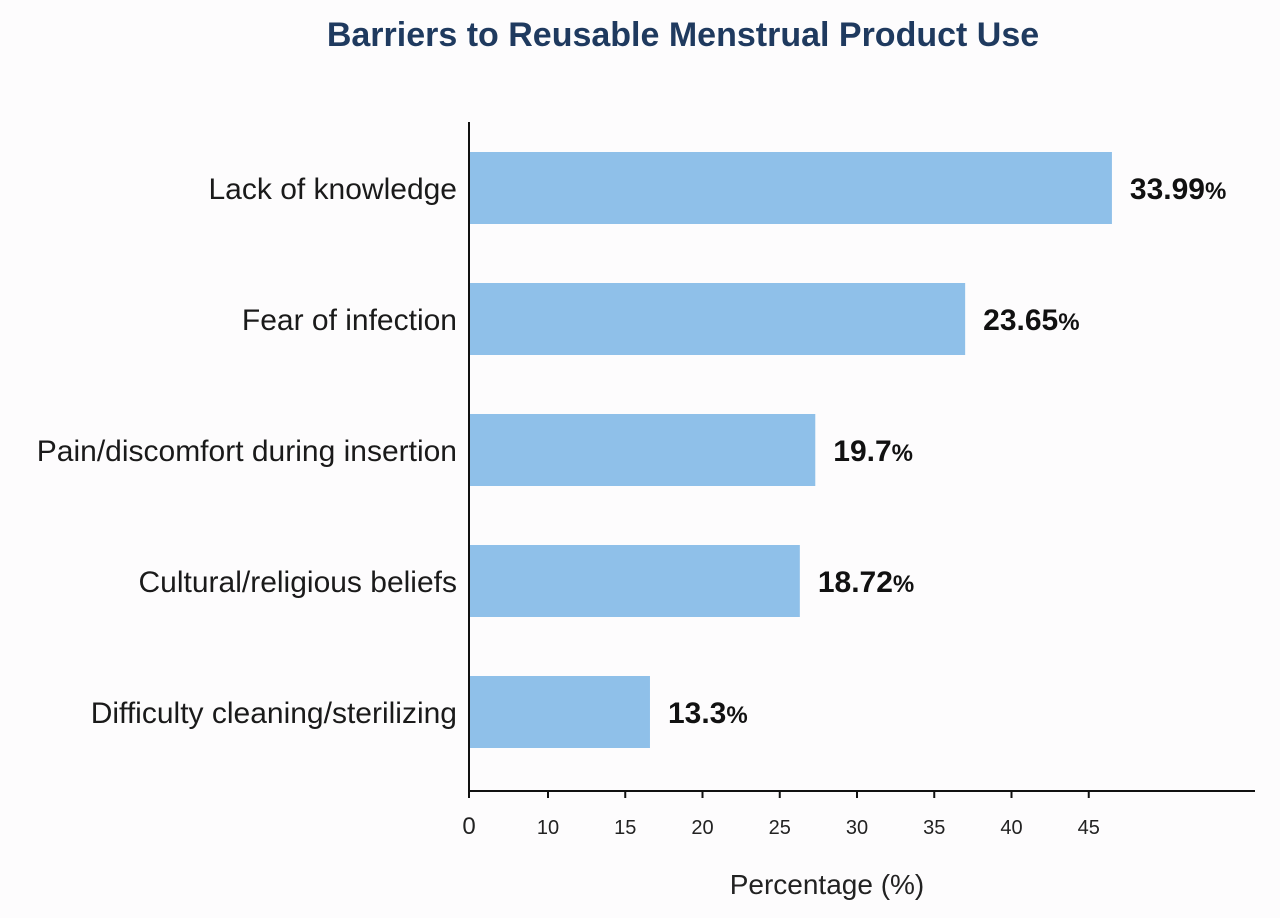  Describe the element at coordinates (857, 828) in the screenshot. I see `x-tick-label: 30` at that location.